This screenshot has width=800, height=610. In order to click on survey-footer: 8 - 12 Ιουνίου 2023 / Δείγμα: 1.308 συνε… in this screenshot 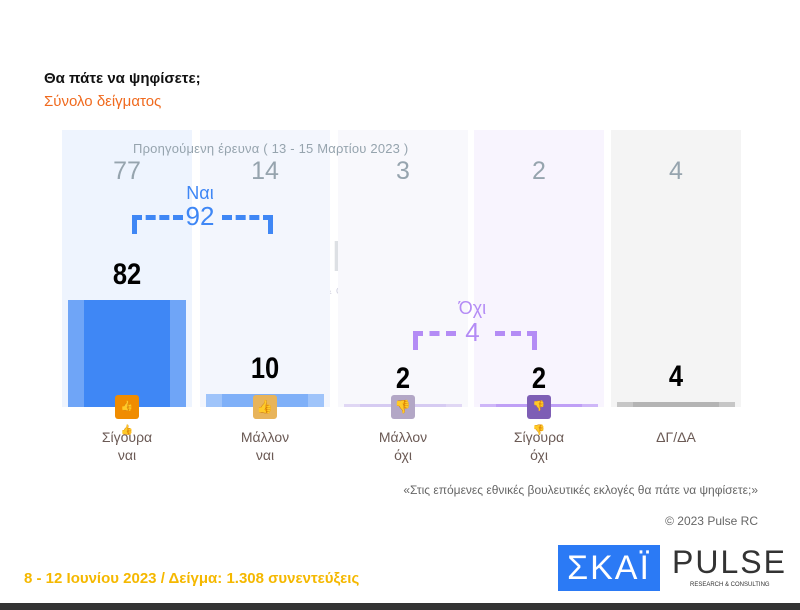, I will do `click(192, 578)`.